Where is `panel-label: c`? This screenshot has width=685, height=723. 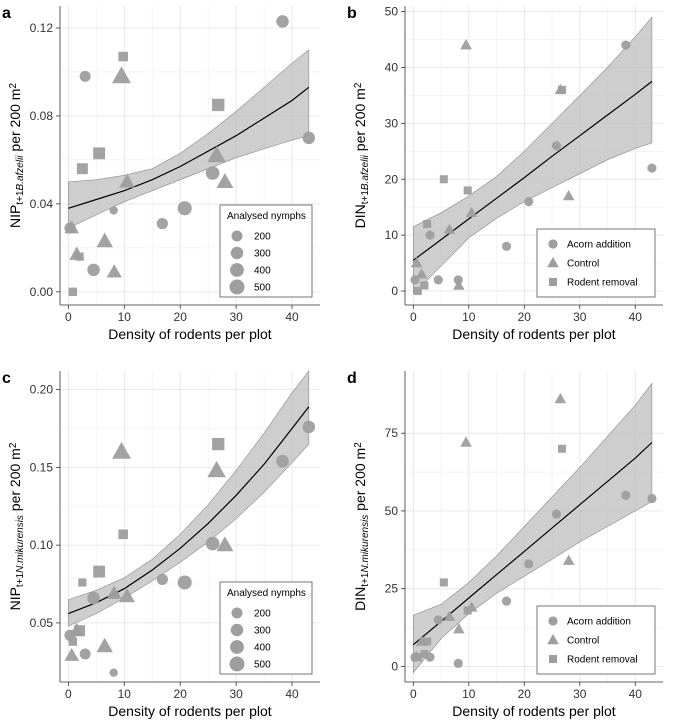 panel-label: c is located at coordinates (6, 378).